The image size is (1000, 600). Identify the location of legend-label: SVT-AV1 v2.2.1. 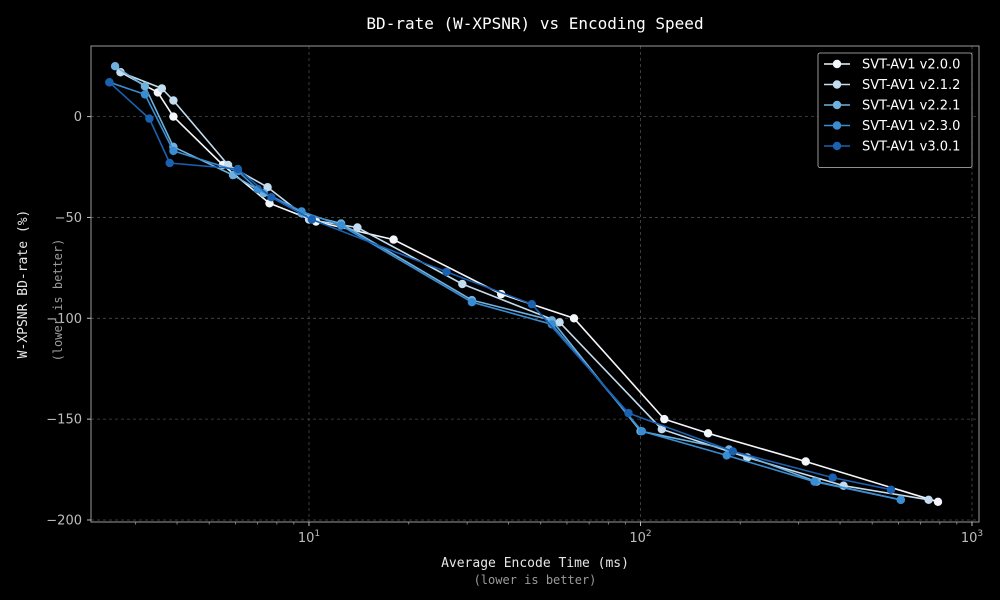
(911, 106).